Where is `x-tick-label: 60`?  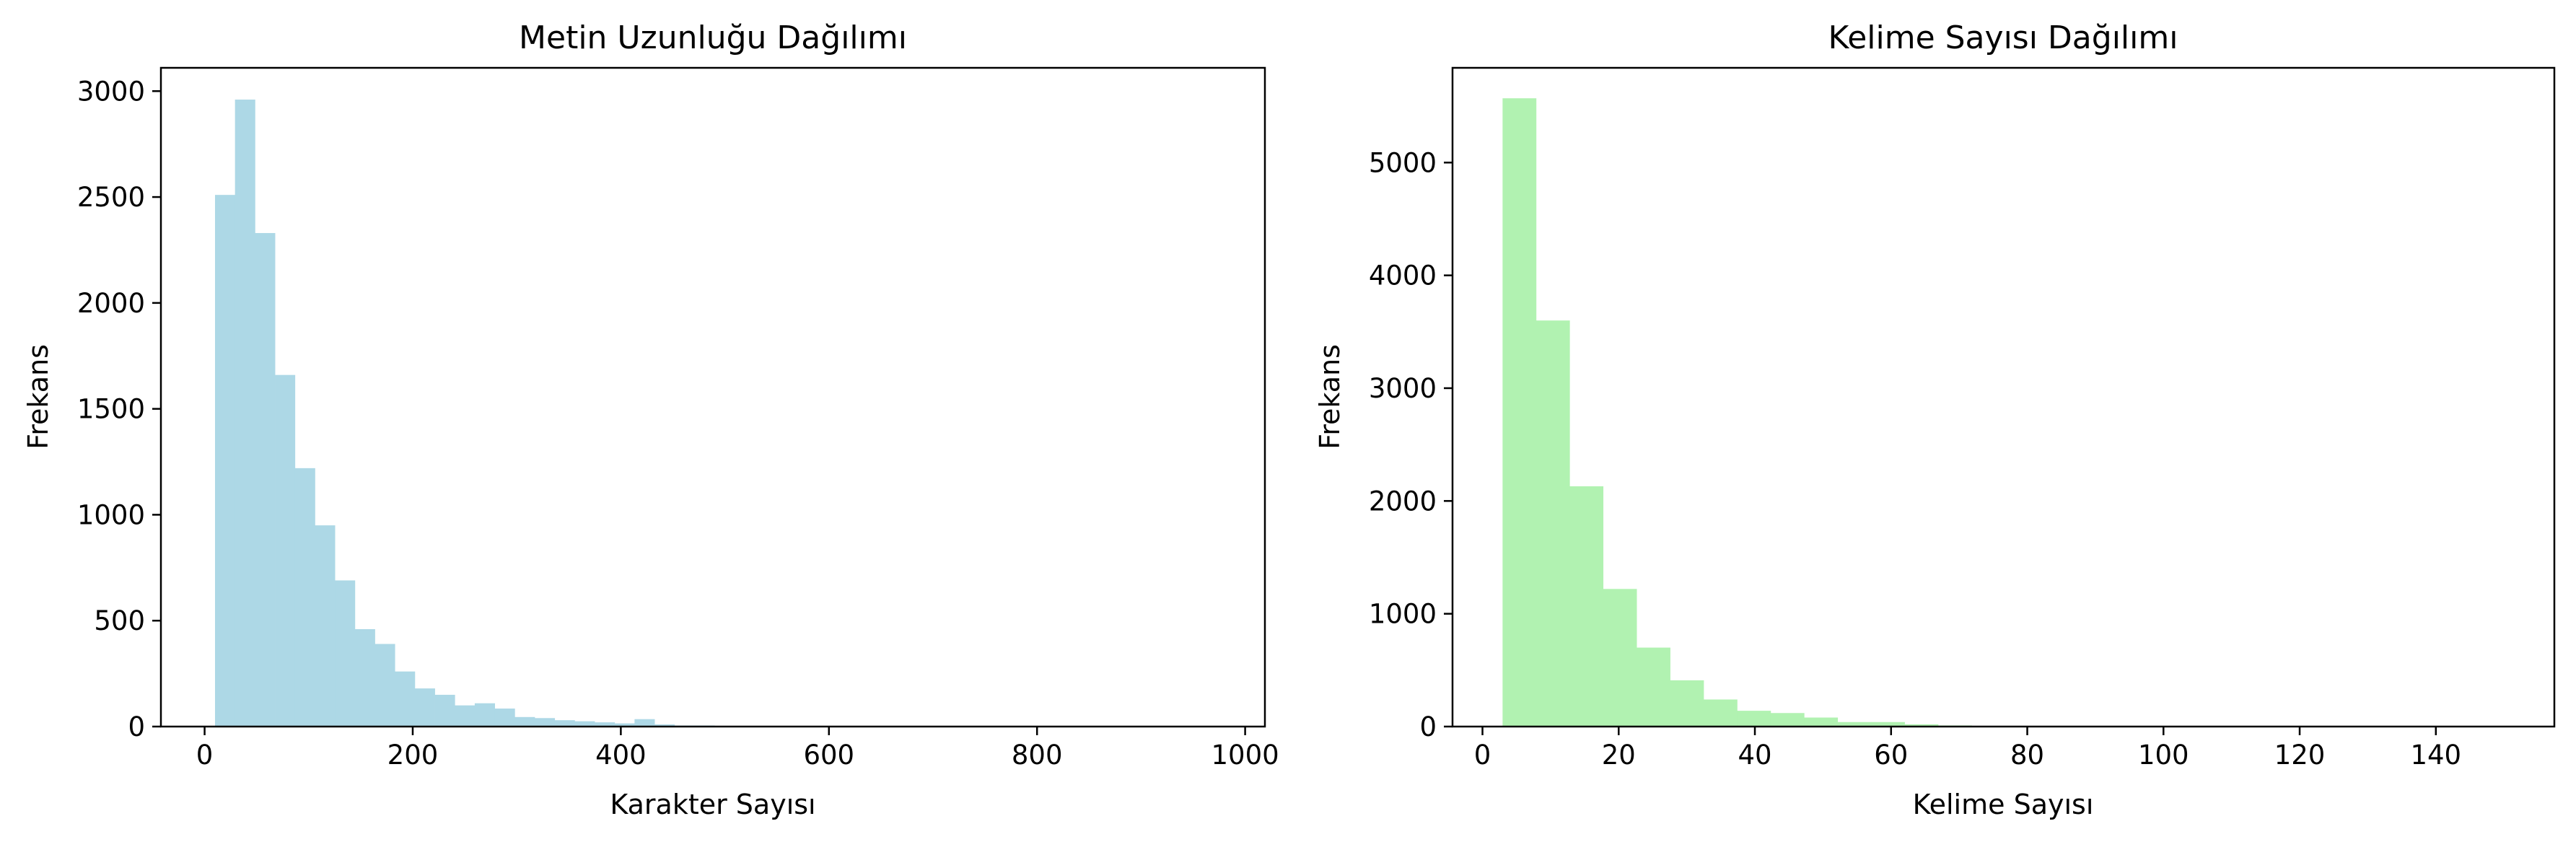 x-tick-label: 60 is located at coordinates (1891, 755).